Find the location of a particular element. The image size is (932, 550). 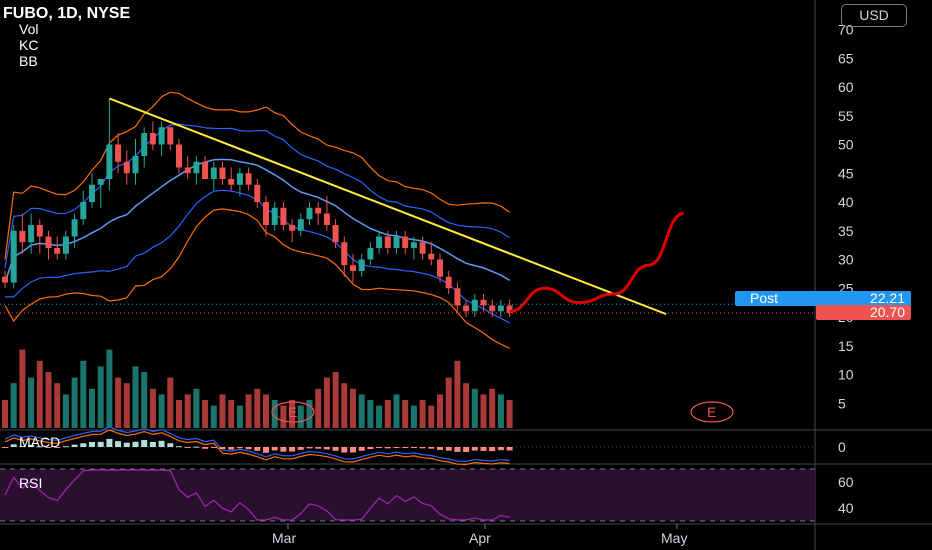

rsi-tick-40: 40 is located at coordinates (846, 508).